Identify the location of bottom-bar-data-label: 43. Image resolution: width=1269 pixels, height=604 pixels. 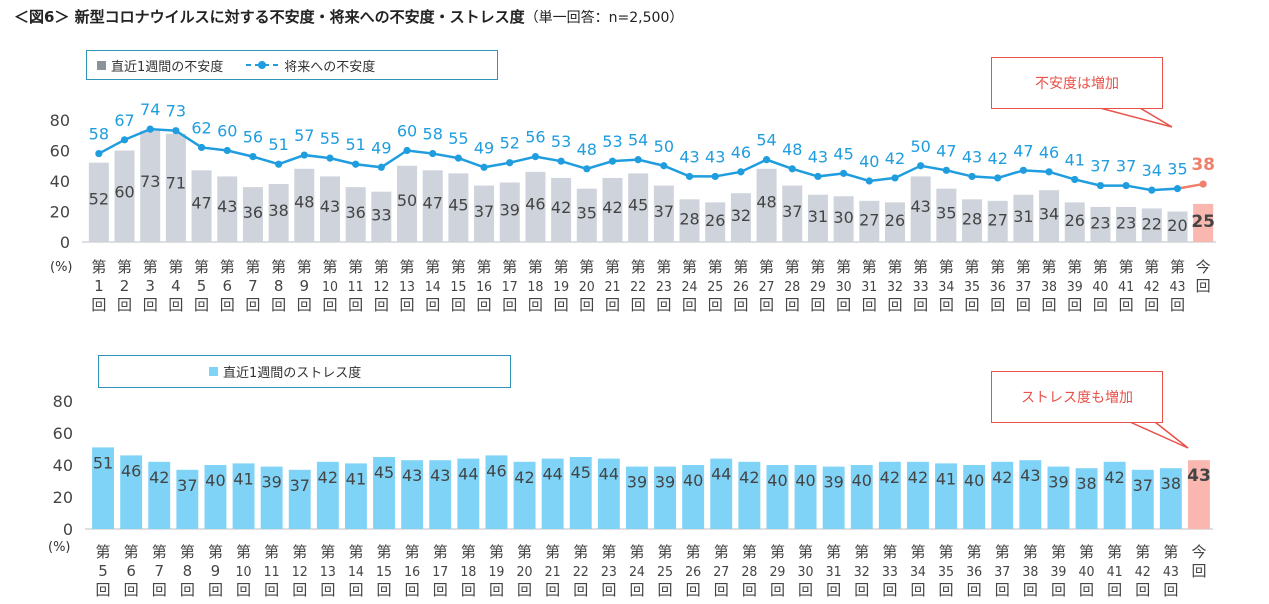
(440, 475).